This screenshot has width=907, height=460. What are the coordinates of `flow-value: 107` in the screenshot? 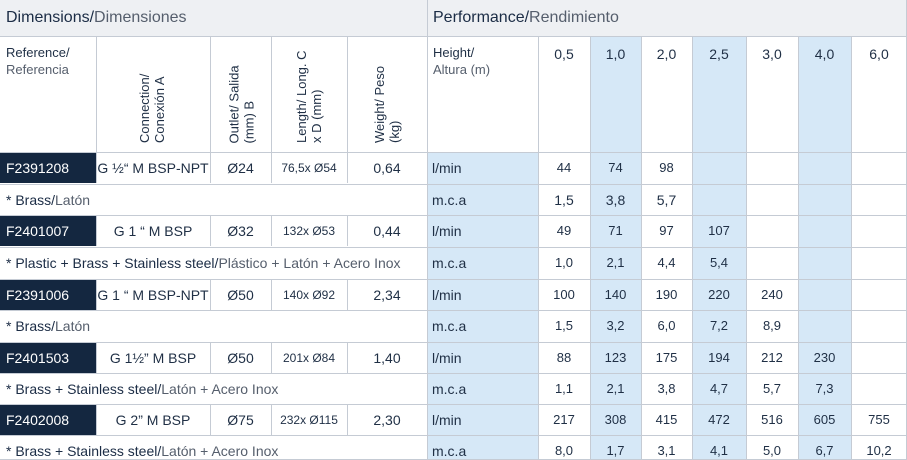 It's located at (719, 230).